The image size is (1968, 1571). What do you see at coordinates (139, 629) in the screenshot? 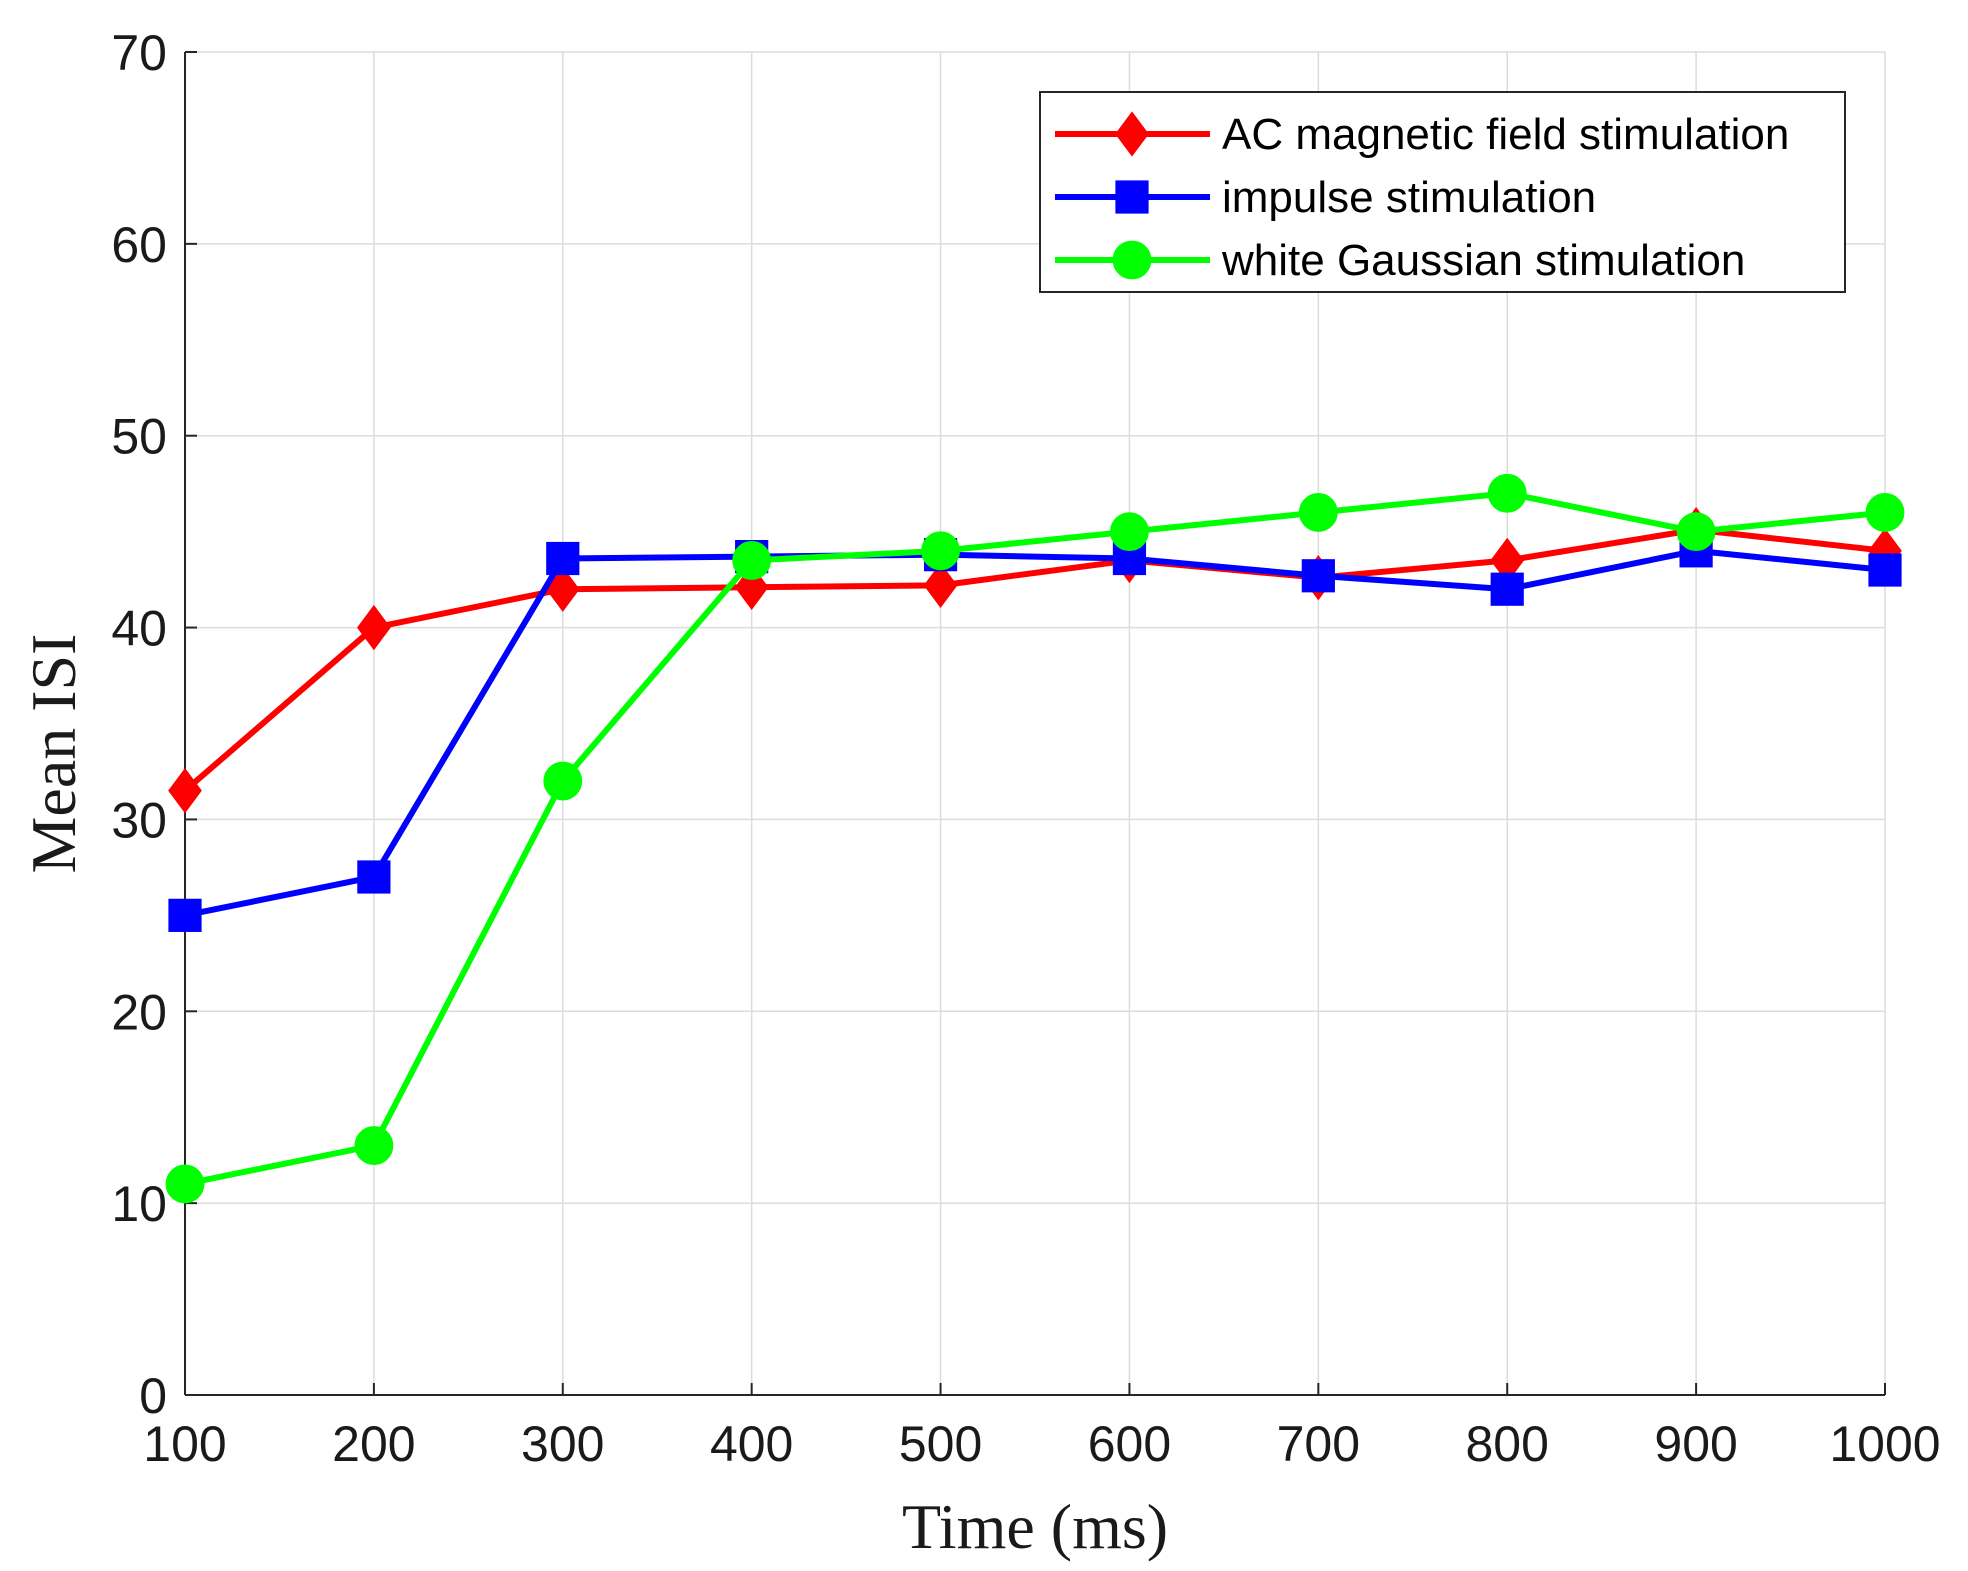
I see `y-tick-label: 40` at bounding box center [139, 629].